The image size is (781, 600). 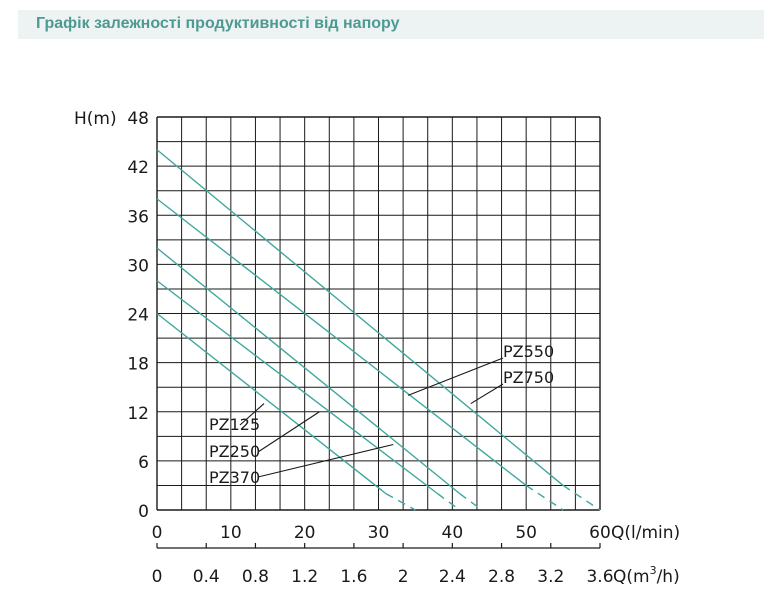 What do you see at coordinates (645, 533) in the screenshot?
I see `x-axis-label: Q(l/min)` at bounding box center [645, 533].